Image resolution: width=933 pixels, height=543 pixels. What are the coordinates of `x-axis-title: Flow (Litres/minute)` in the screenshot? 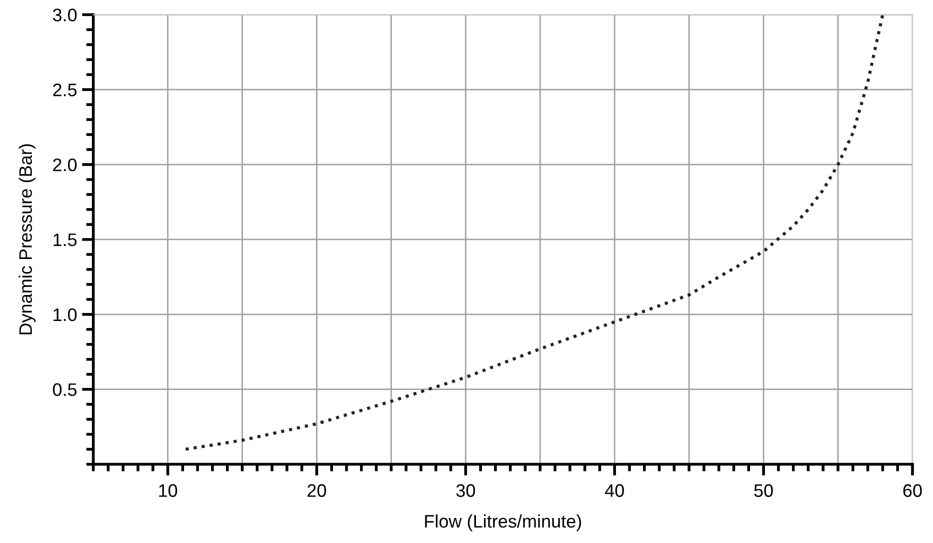 It's located at (503, 523).